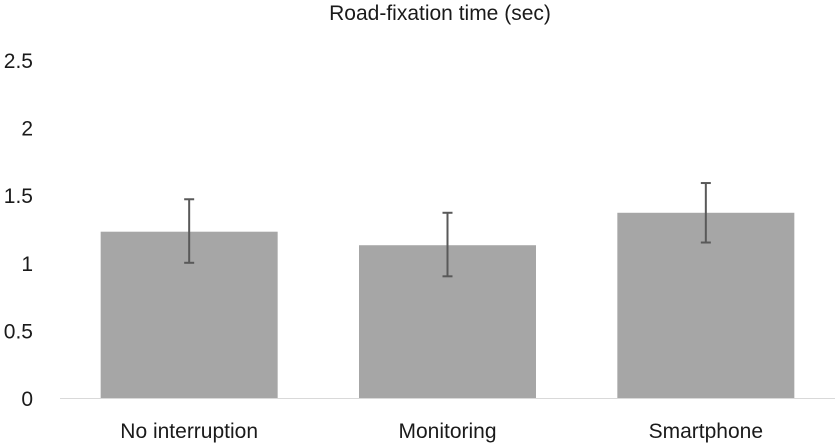  What do you see at coordinates (706, 305) in the screenshot?
I see `bar-smartphone` at bounding box center [706, 305].